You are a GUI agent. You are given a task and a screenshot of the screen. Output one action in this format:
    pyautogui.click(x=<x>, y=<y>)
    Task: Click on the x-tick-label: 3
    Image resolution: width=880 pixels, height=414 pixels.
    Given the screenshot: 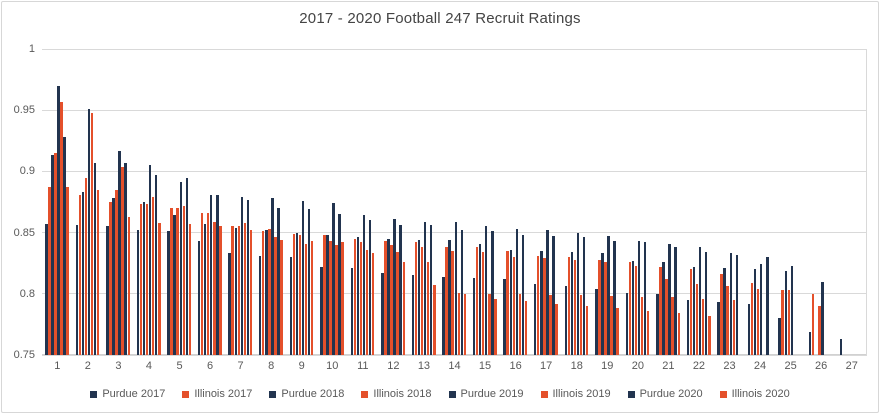 What is the action you would take?
    pyautogui.click(x=118, y=366)
    